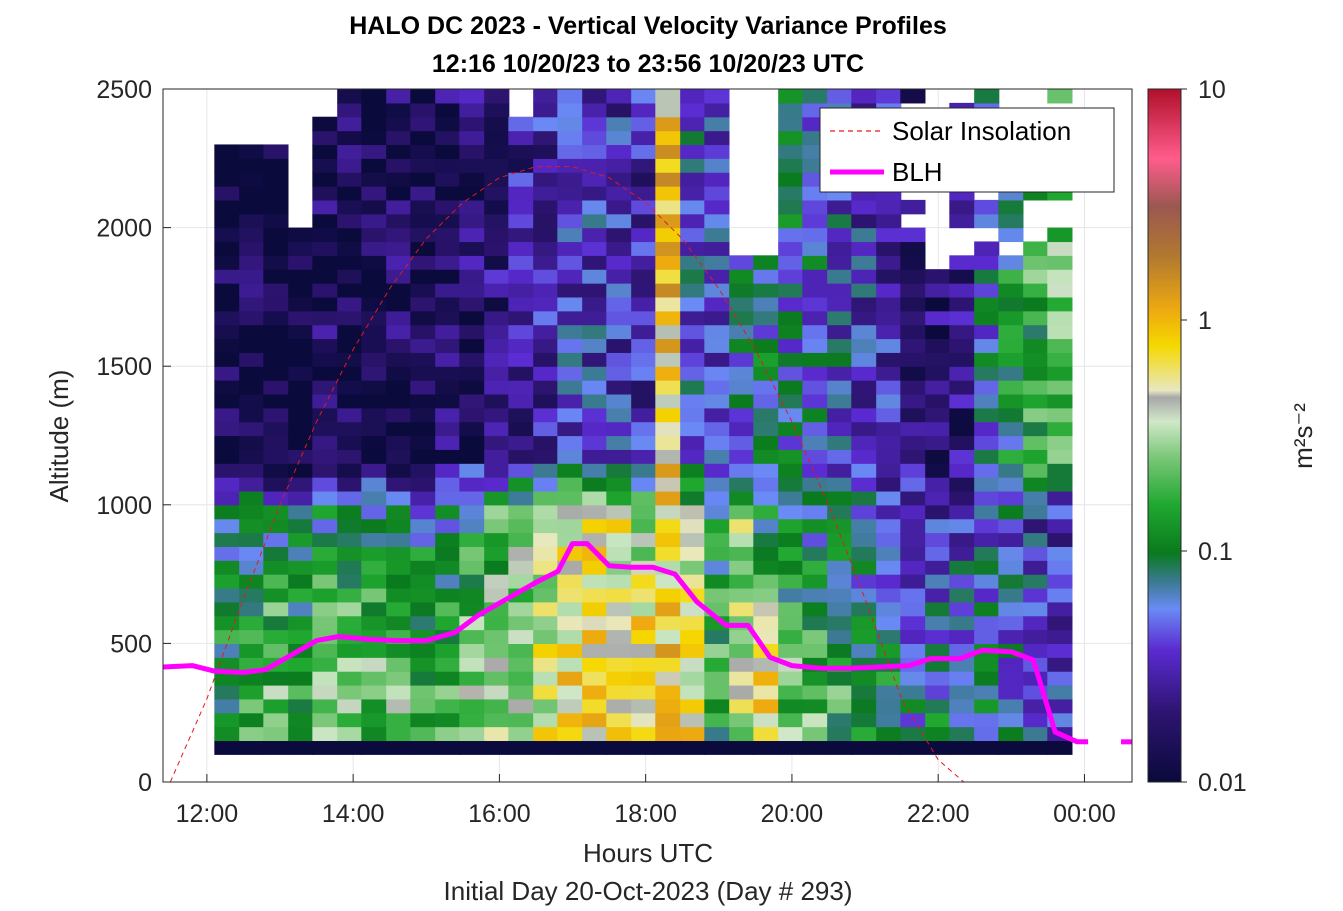 This screenshot has width=1343, height=911. Describe the element at coordinates (1215, 552) in the screenshot. I see `colorbar-tick-label: 0.1` at that location.